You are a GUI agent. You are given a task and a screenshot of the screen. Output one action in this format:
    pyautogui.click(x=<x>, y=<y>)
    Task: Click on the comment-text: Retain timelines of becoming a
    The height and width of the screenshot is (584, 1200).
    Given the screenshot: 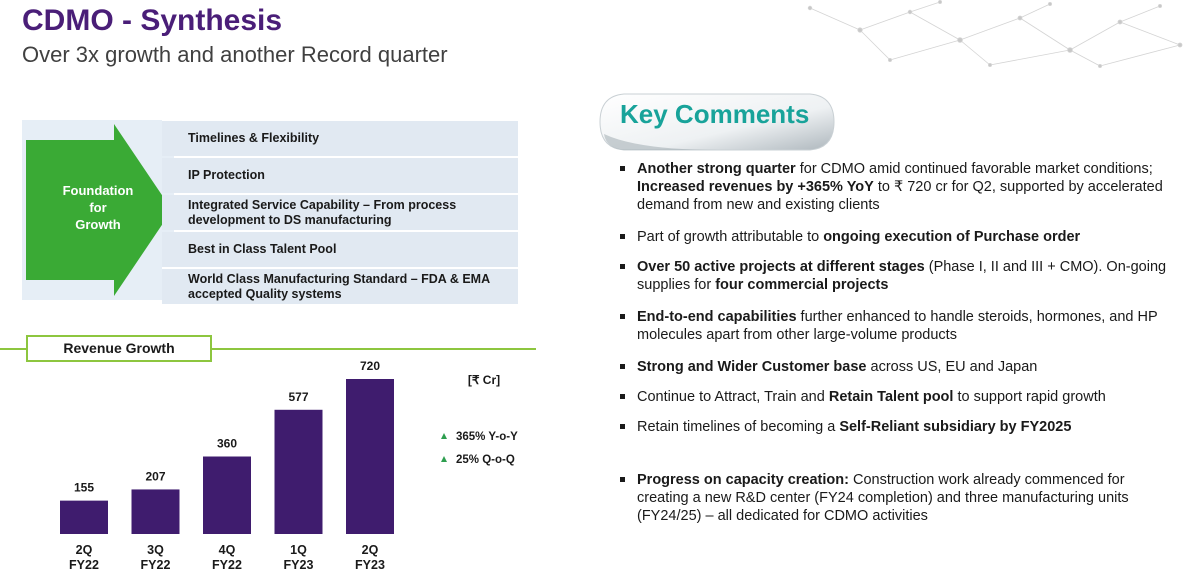 What is the action you would take?
    pyautogui.click(x=738, y=427)
    